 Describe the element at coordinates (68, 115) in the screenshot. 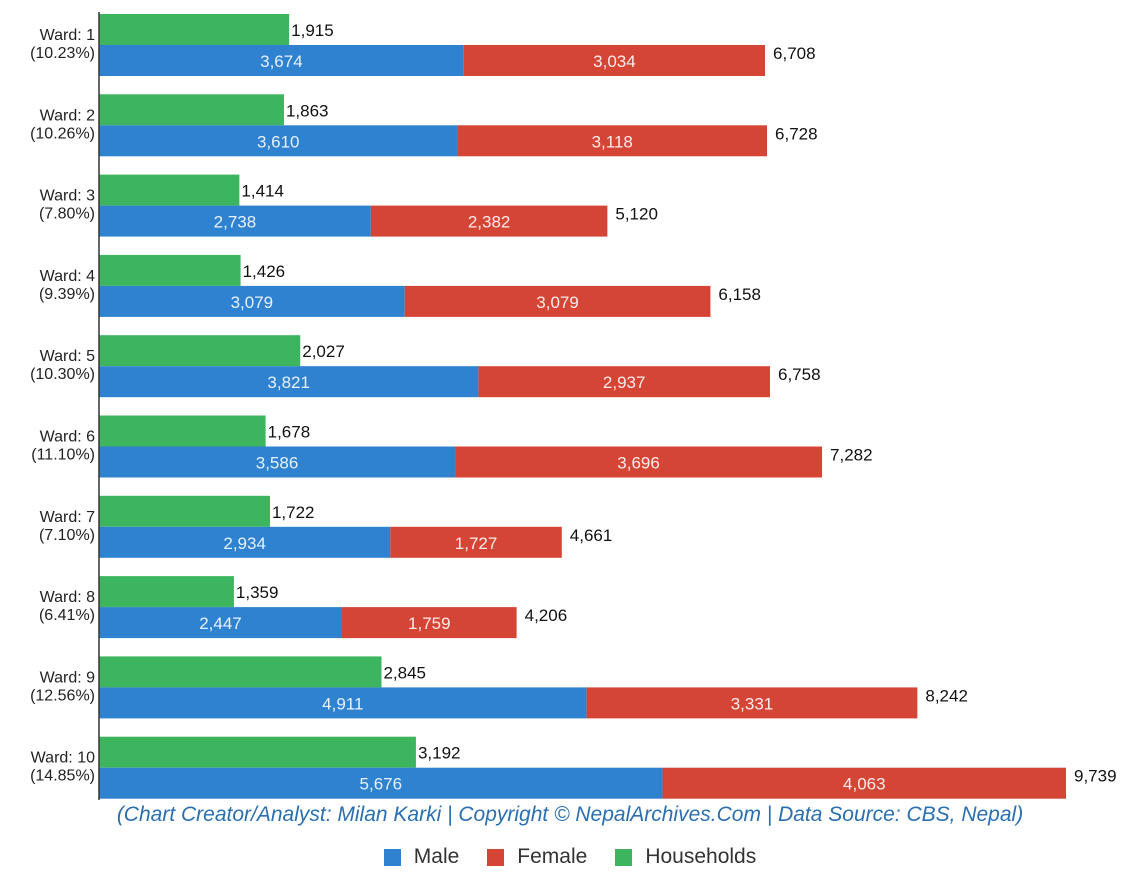

I see `category-label: Ward: 2` at that location.